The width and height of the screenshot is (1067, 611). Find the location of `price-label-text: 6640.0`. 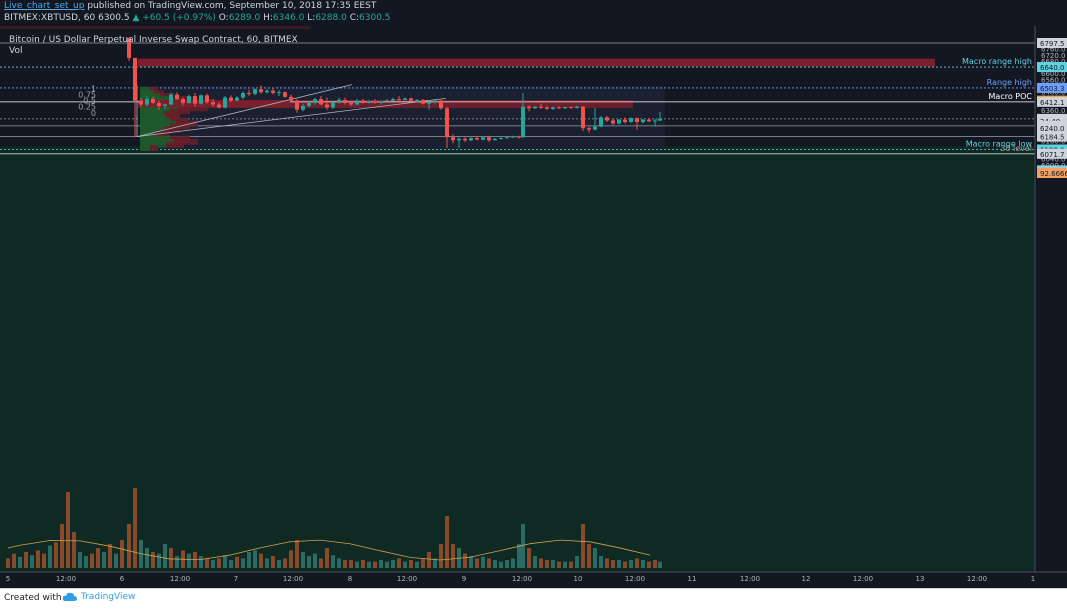

price-label-text: 6640.0 is located at coordinates (1052, 68).